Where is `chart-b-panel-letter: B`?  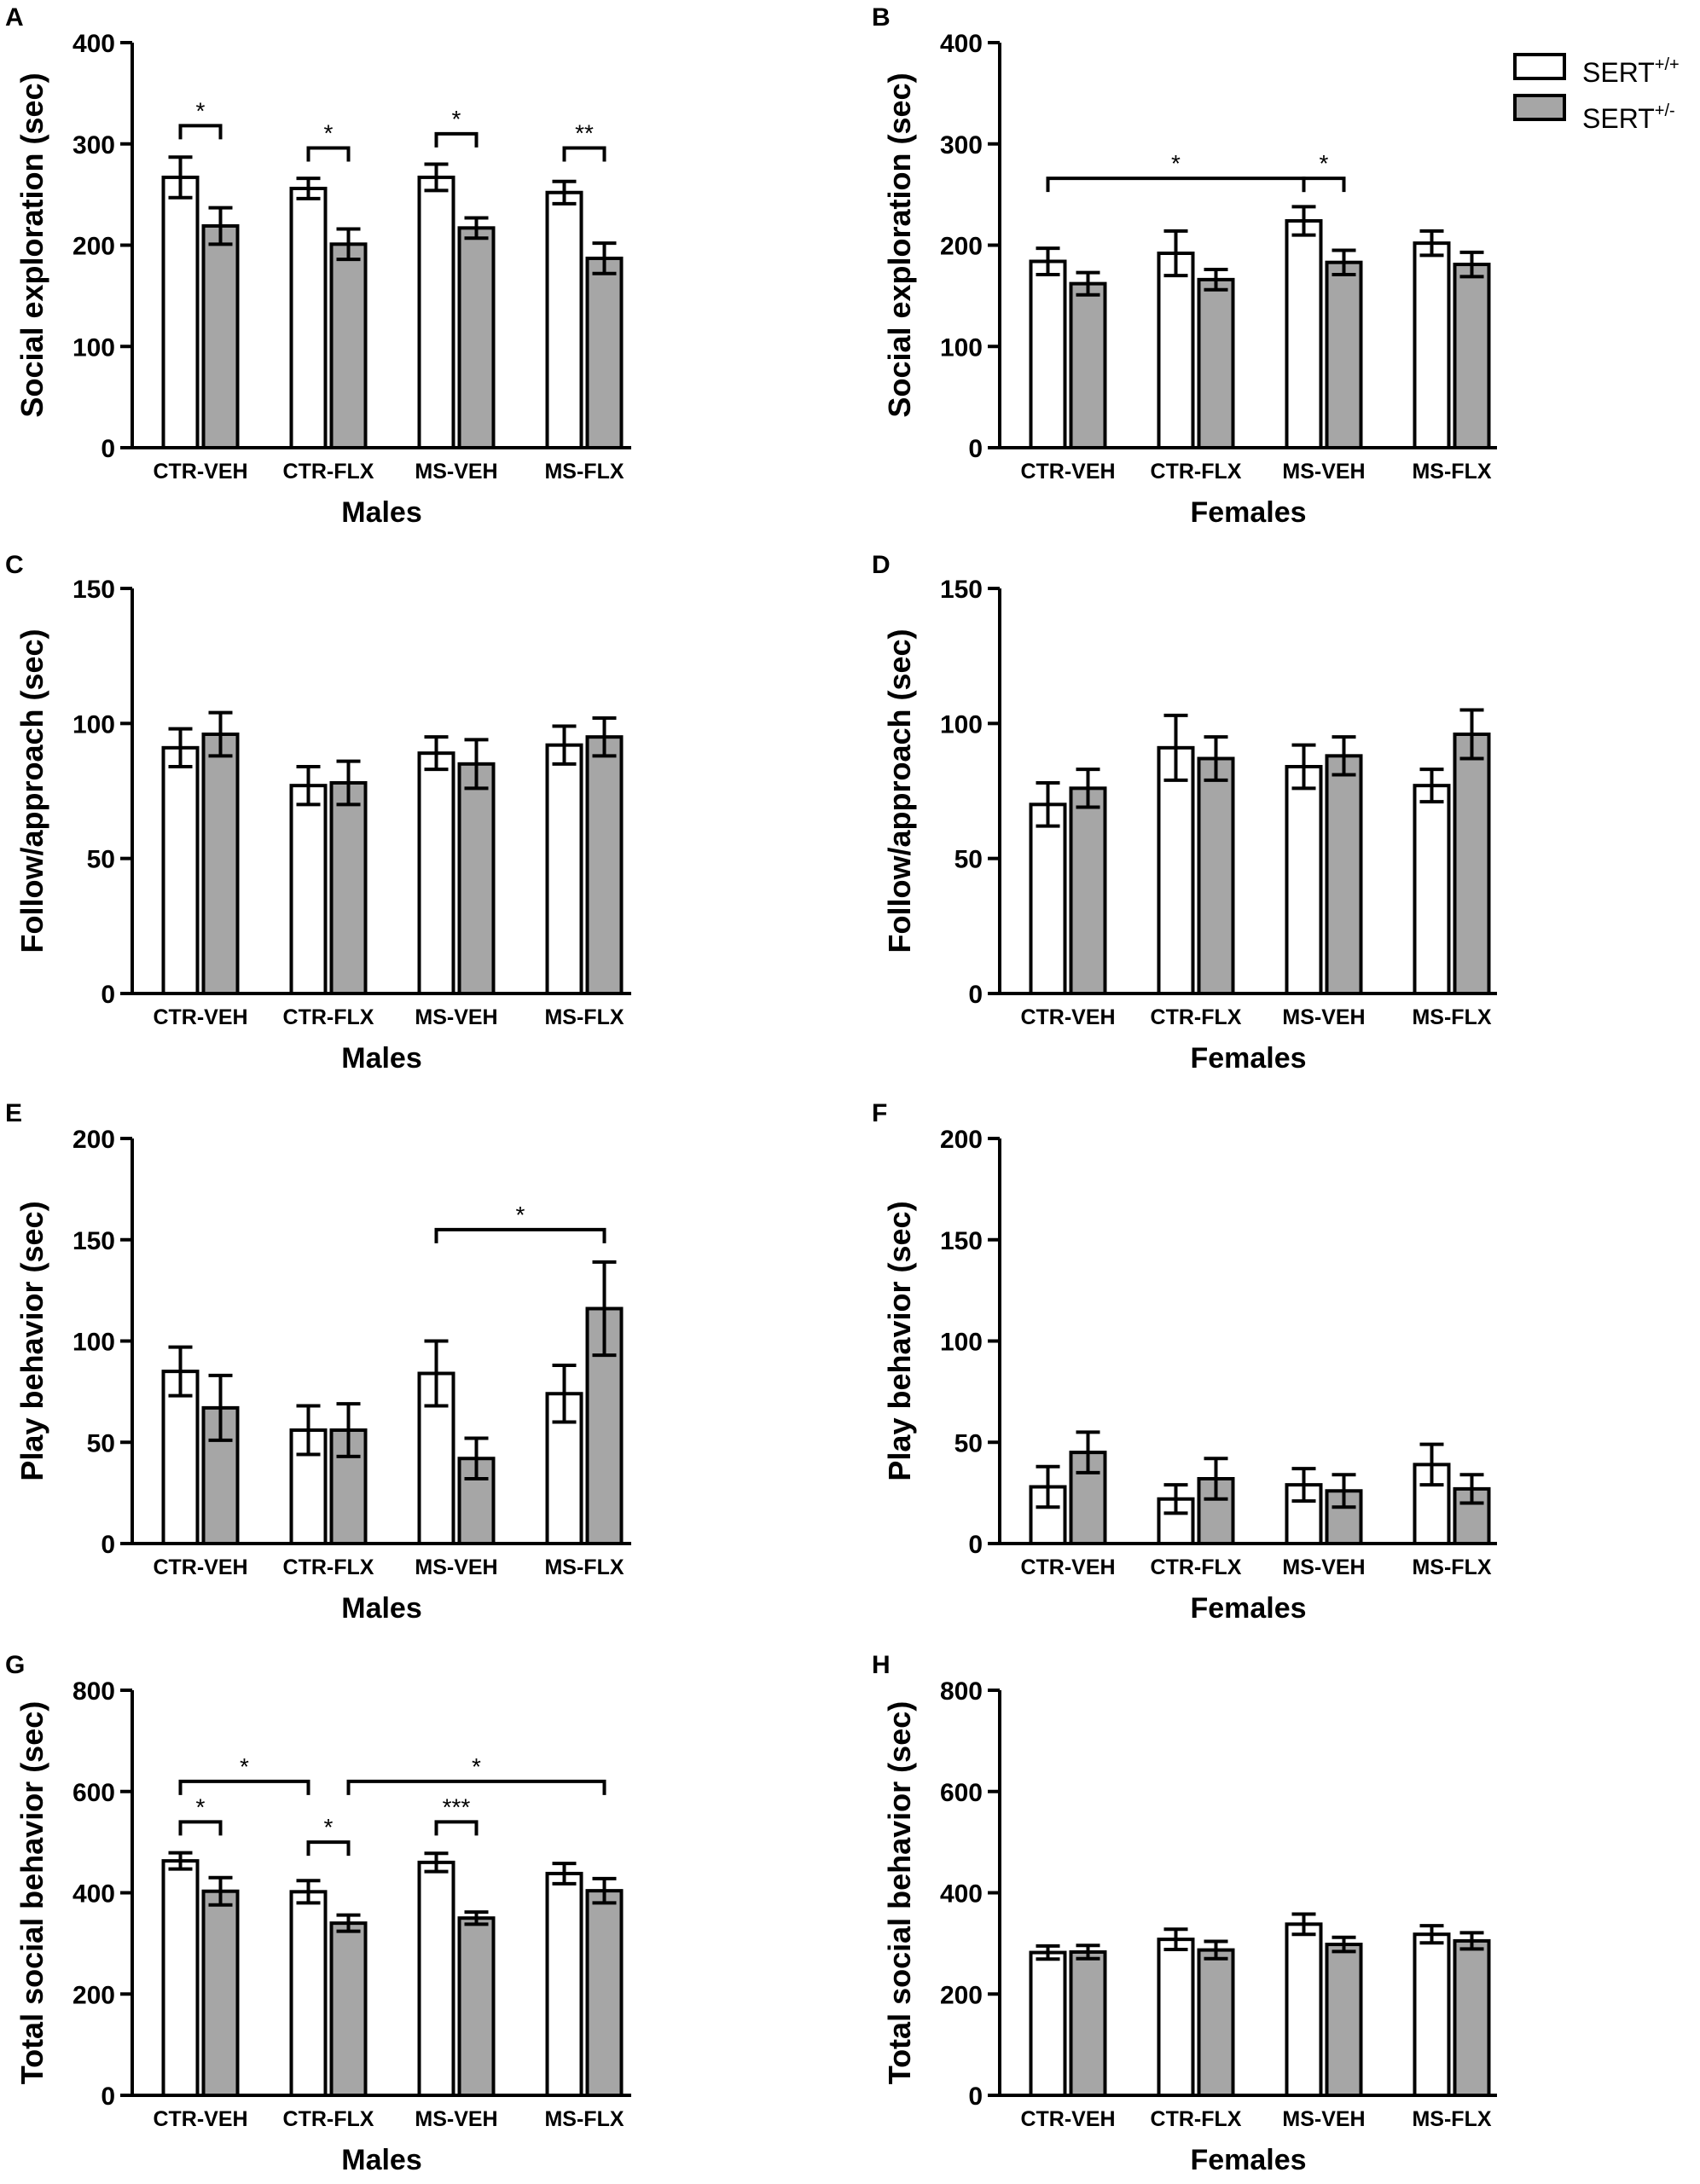
chart-b-panel-letter: B is located at coordinates (881, 18).